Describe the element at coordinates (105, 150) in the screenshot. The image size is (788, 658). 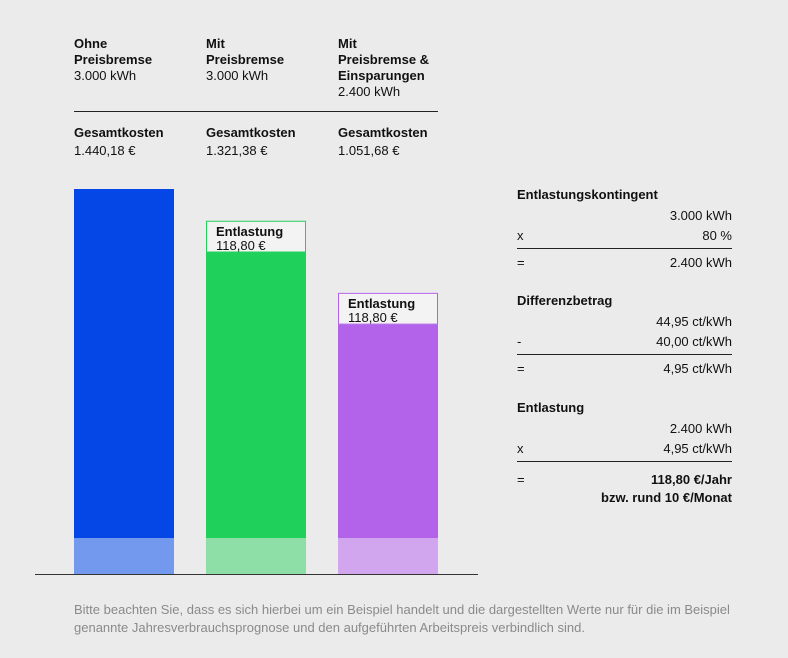
I see `cost-value: 1.440,18 €` at that location.